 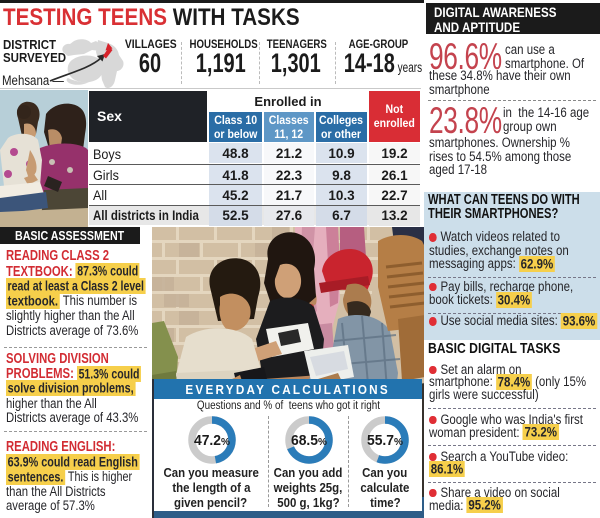 What do you see at coordinates (309, 441) in the screenshot?
I see `svg-text: 68.5%` at bounding box center [309, 441].